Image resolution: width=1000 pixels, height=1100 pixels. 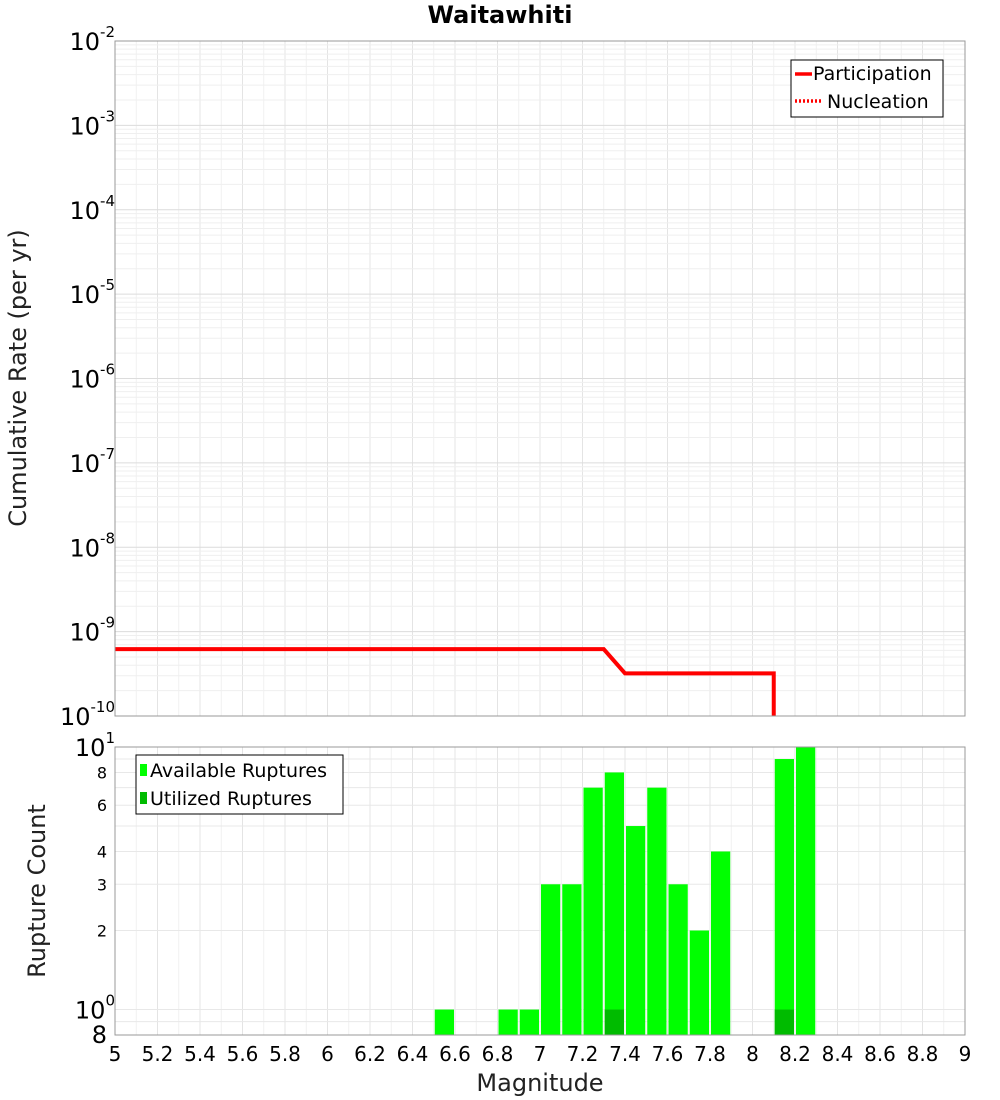 I want to click on series-line-participation, so click(x=445, y=681).